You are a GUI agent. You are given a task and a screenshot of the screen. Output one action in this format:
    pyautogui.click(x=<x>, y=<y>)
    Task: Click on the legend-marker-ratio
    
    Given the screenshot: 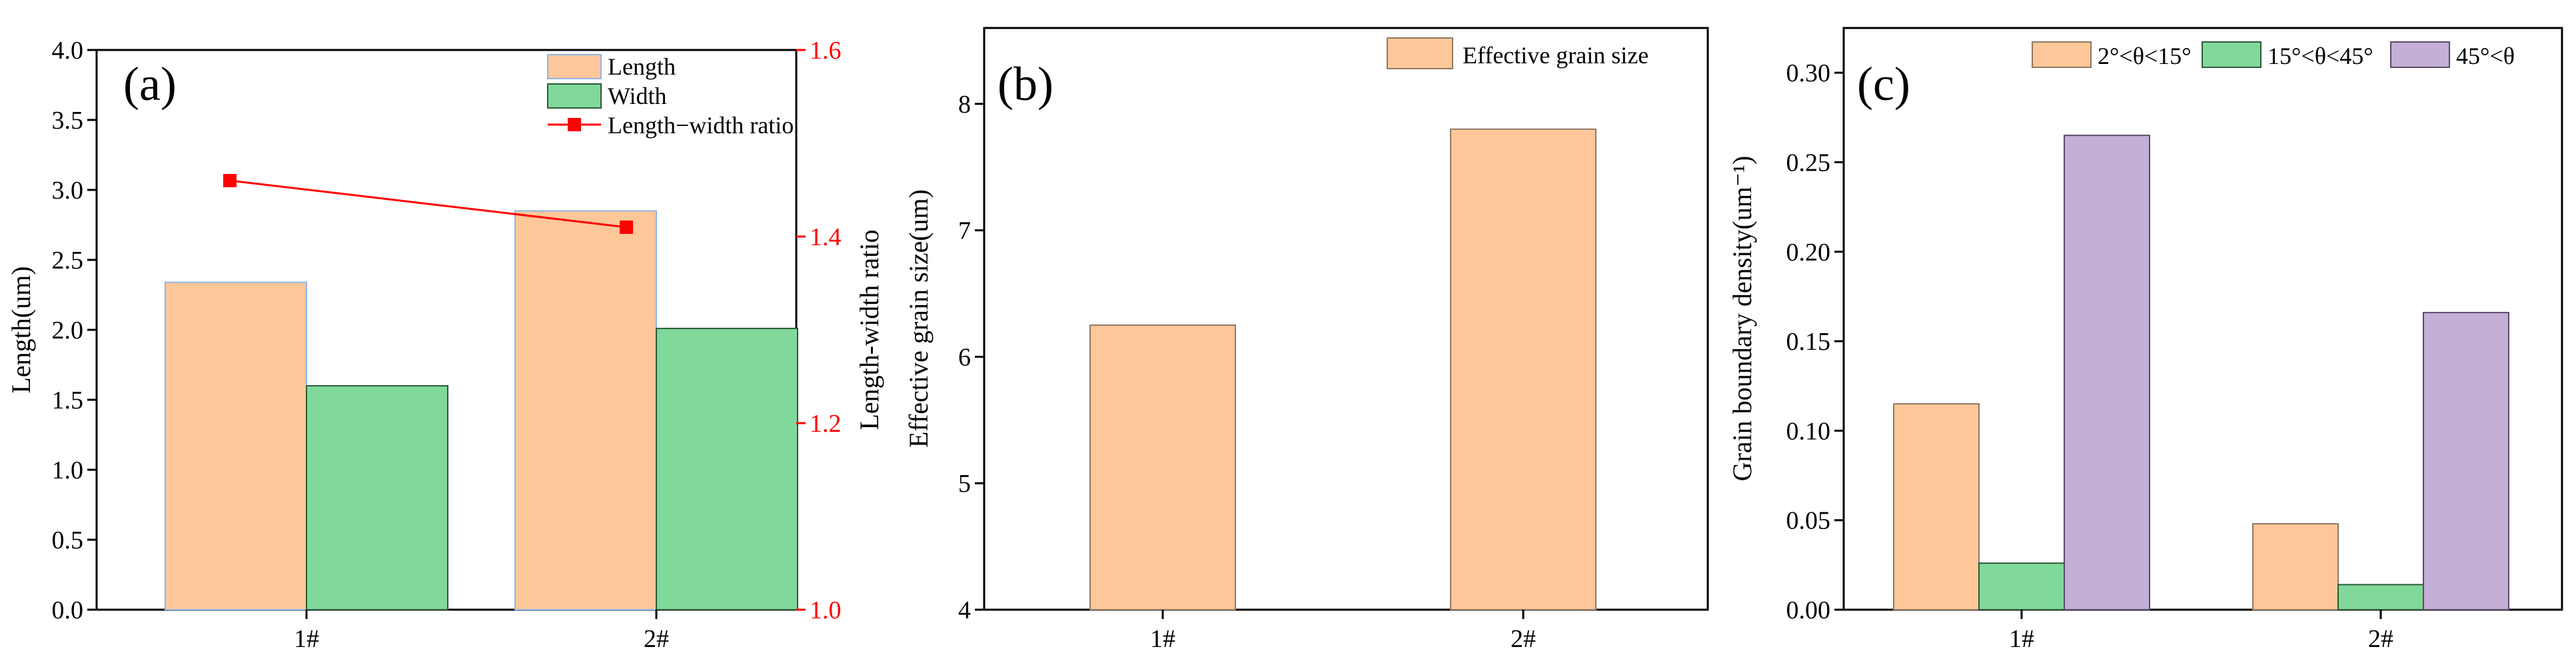 What is the action you would take?
    pyautogui.click(x=575, y=124)
    